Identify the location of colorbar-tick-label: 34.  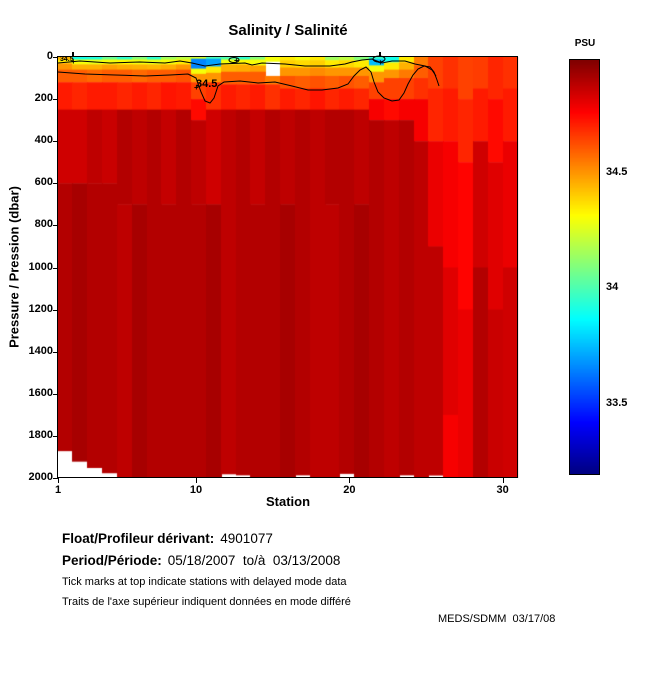
(612, 287).